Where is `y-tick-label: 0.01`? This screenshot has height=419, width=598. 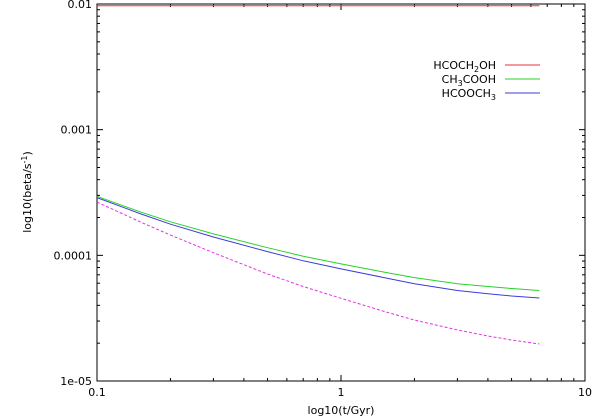
y-tick-label: 0.01 is located at coordinates (80, 5).